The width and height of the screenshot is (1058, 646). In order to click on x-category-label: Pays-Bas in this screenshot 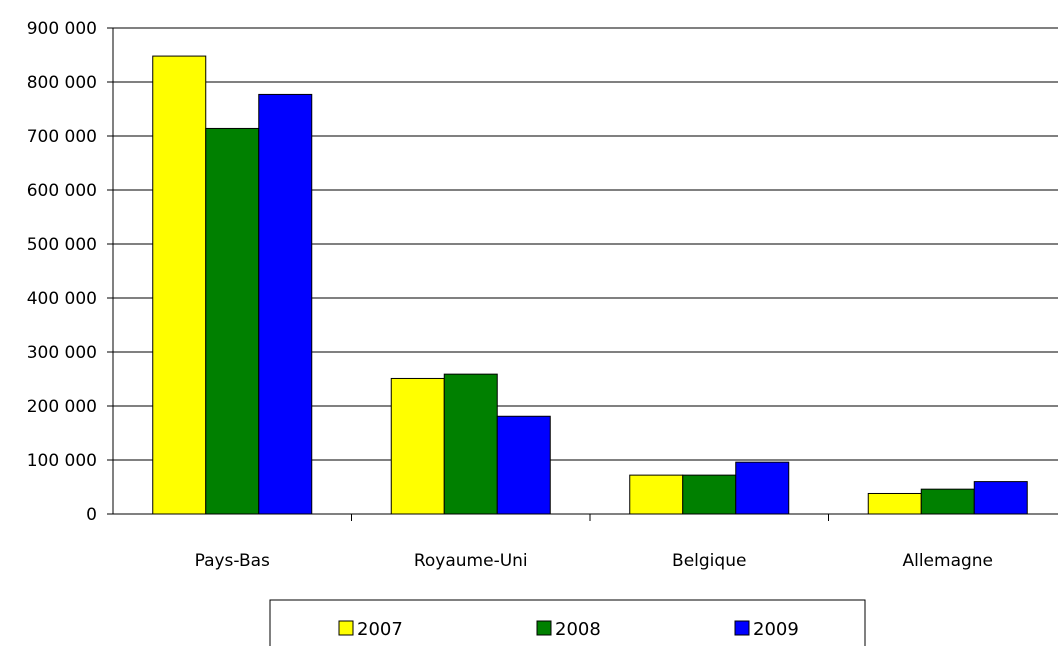, I will do `click(232, 561)`.